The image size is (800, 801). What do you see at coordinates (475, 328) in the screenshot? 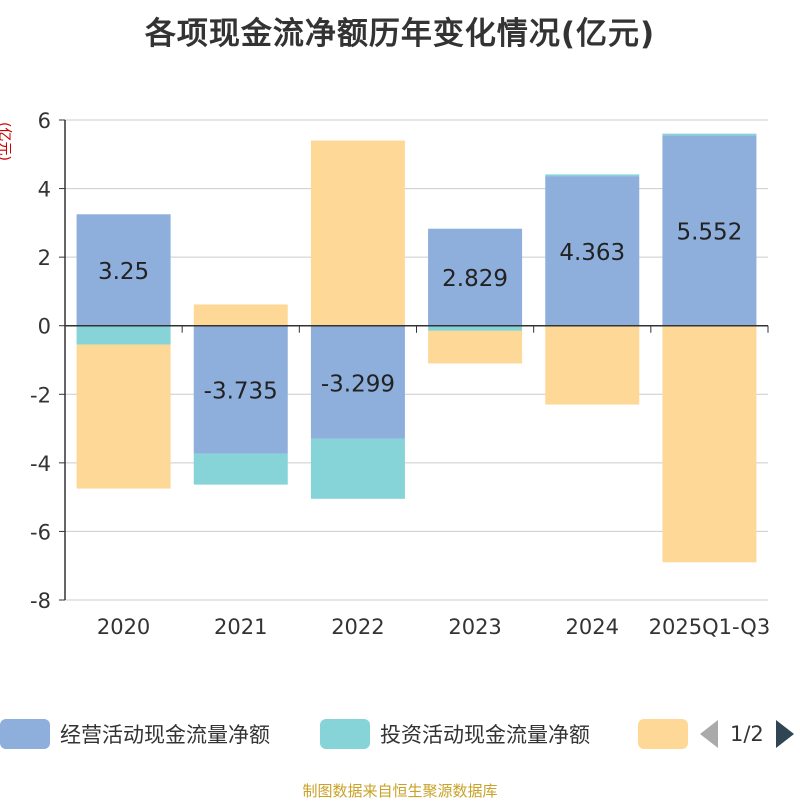
I see `bar-series-1-2023` at bounding box center [475, 328].